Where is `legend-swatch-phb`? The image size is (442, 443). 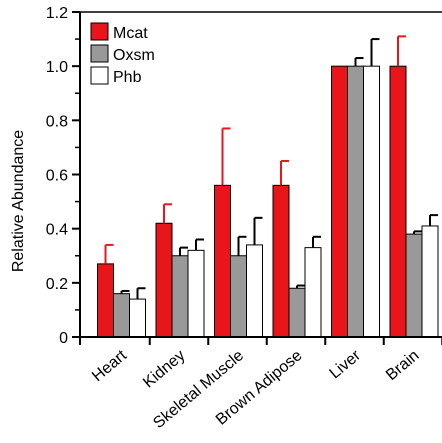 legend-swatch-phb is located at coordinates (99, 75).